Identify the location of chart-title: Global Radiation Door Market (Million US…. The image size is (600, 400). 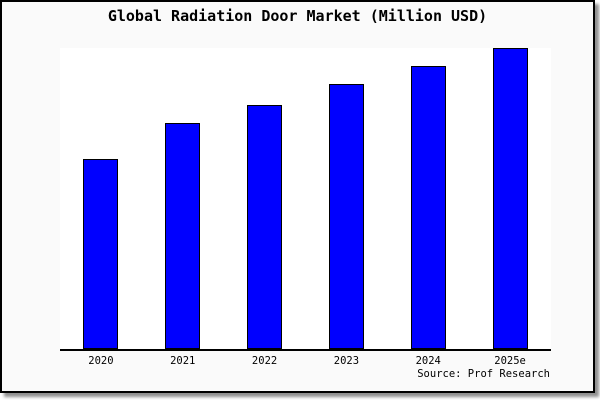
(297, 16).